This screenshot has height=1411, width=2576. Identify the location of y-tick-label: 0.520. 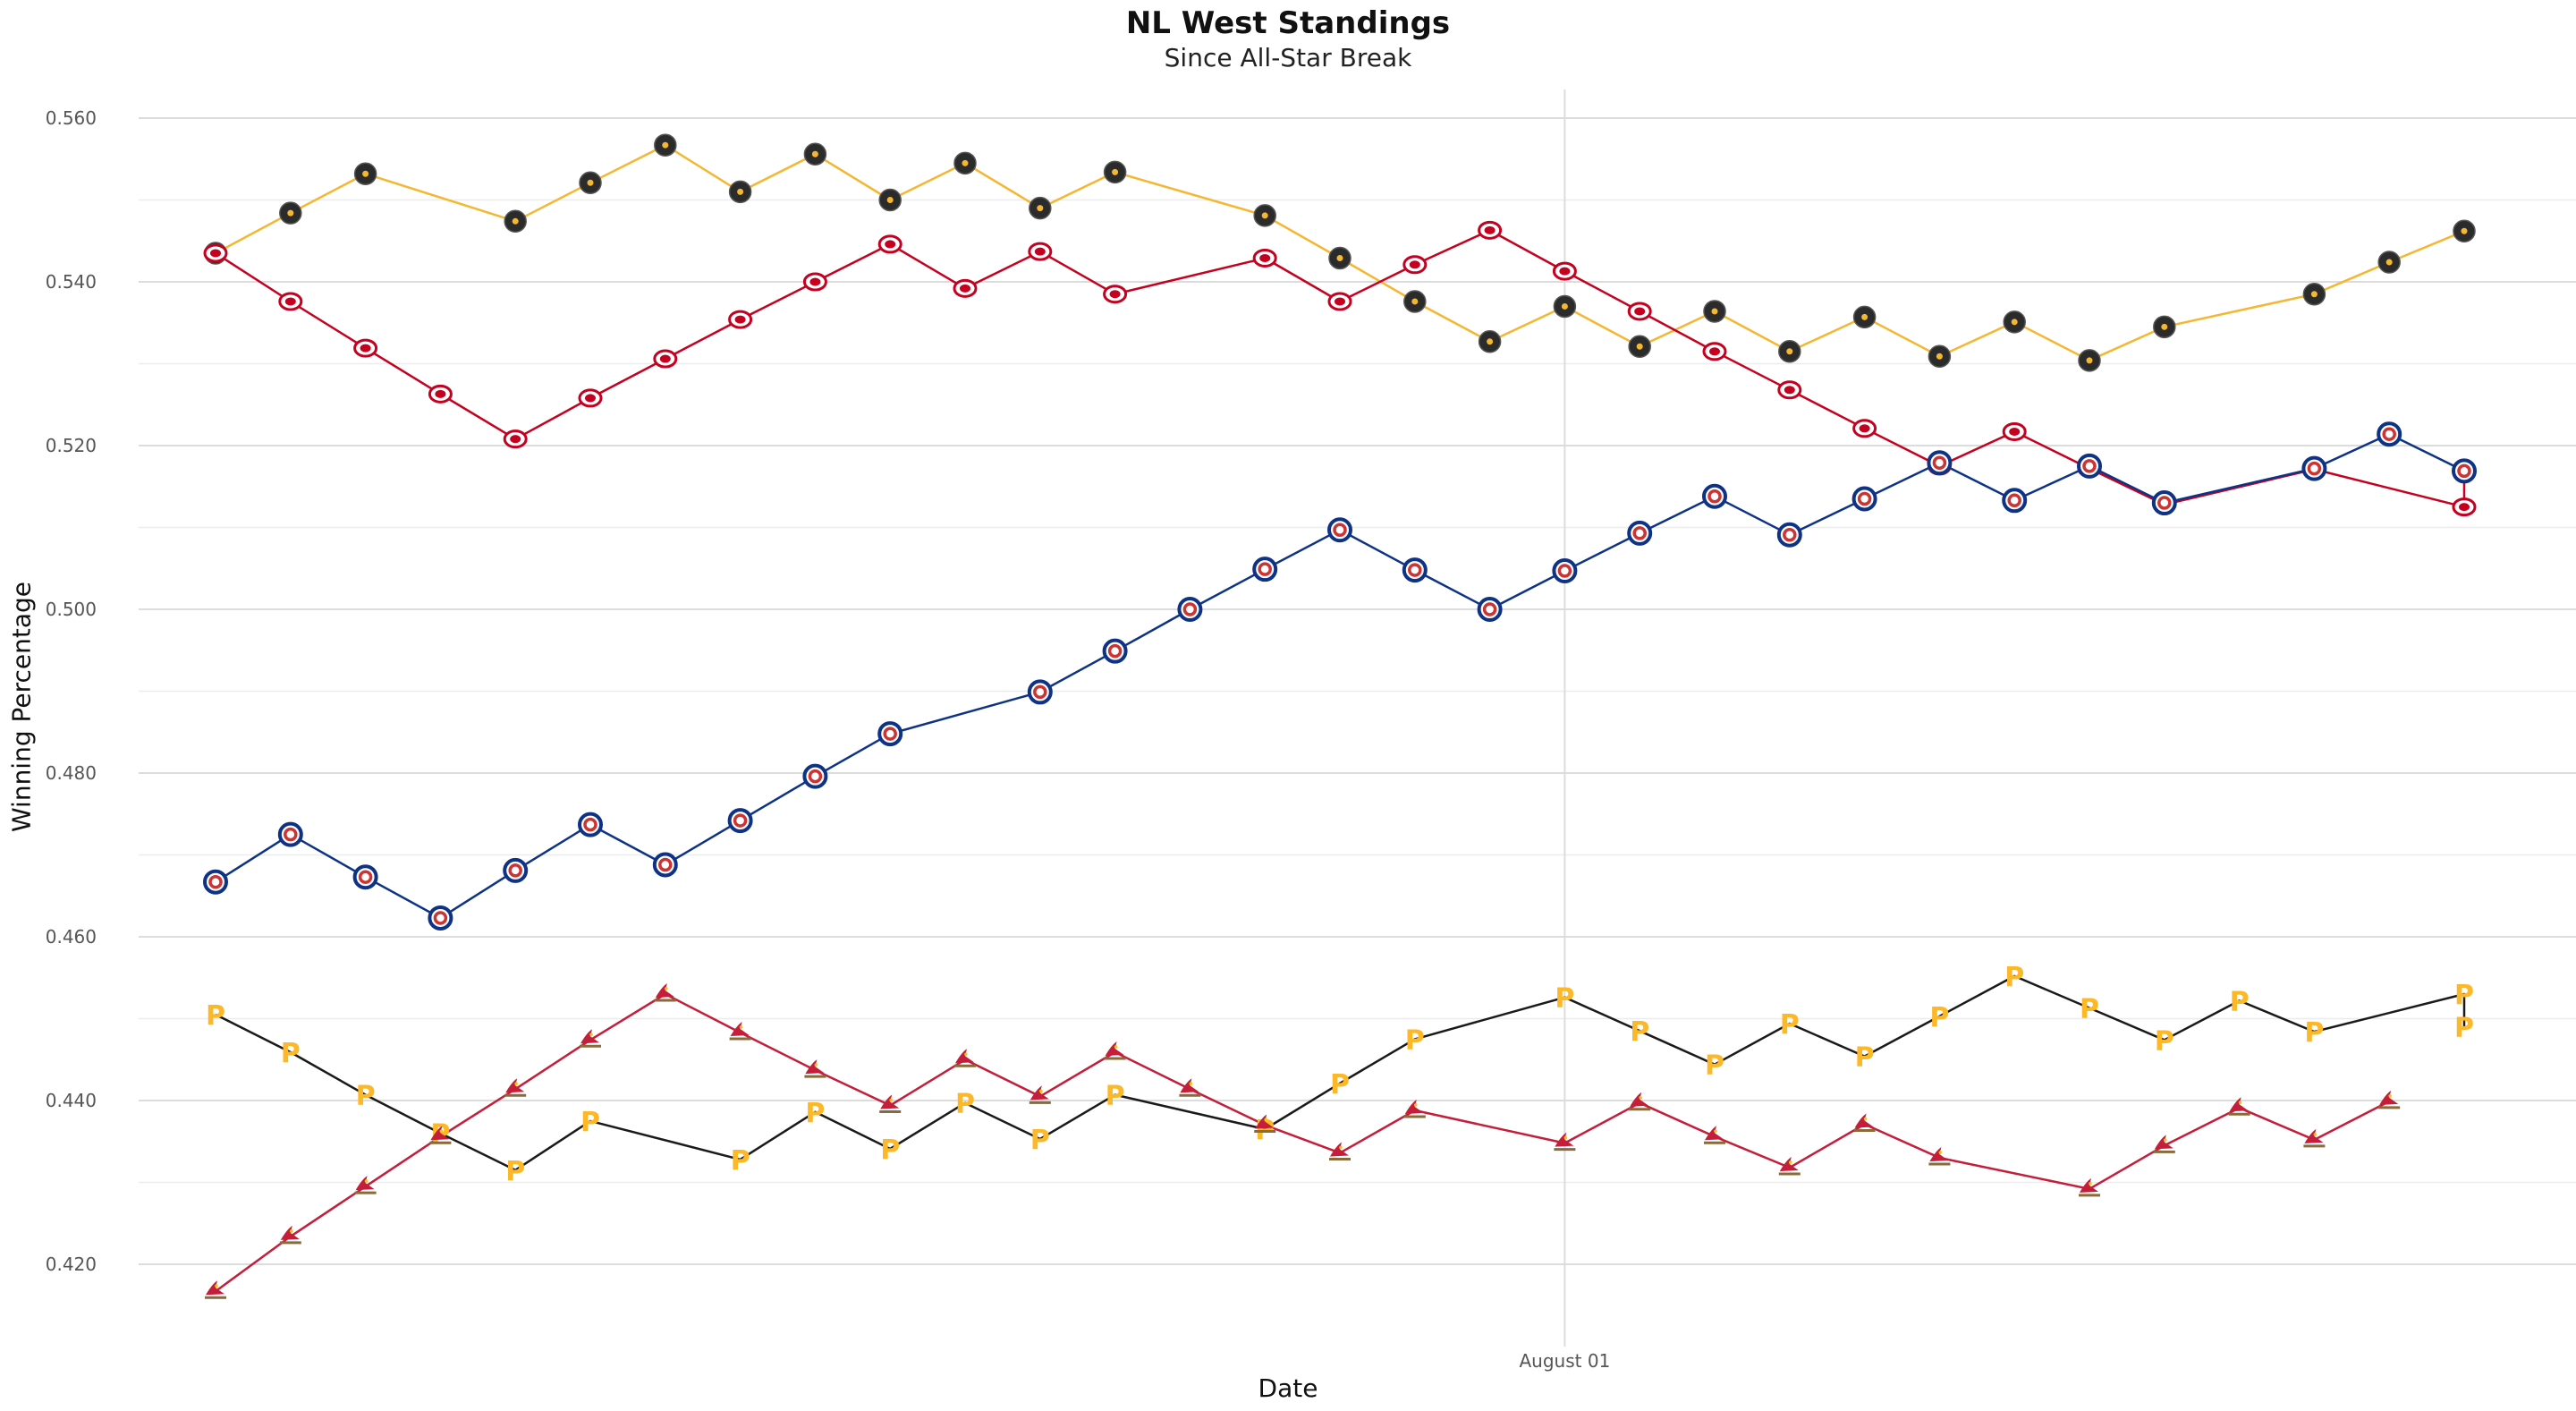
(71, 445).